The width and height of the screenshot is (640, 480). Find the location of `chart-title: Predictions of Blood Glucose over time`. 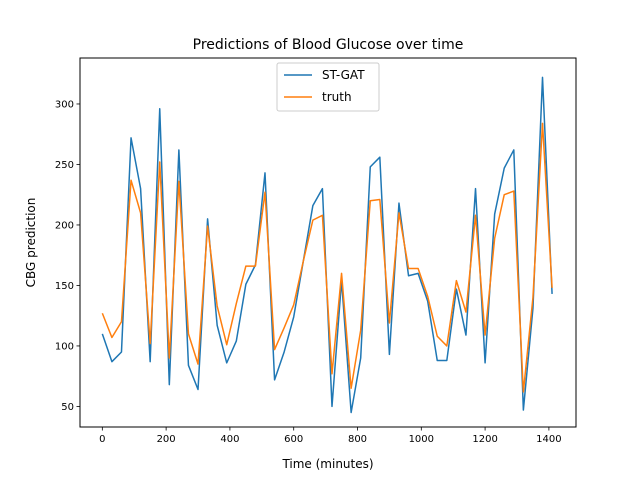

chart-title: Predictions of Blood Glucose over time is located at coordinates (328, 45).